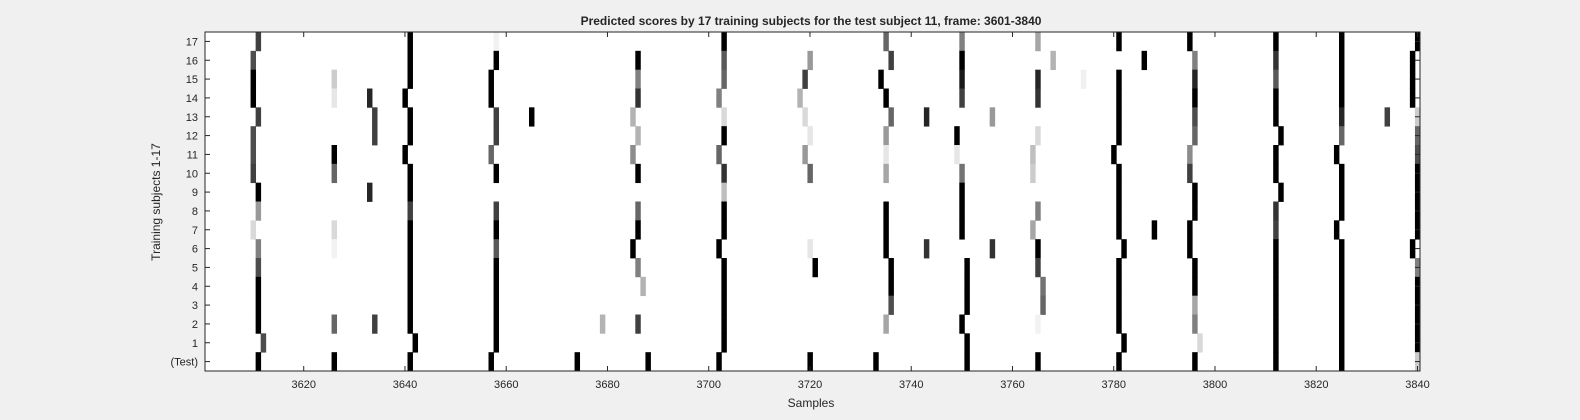  I want to click on y-tick-label: 9, so click(195, 193).